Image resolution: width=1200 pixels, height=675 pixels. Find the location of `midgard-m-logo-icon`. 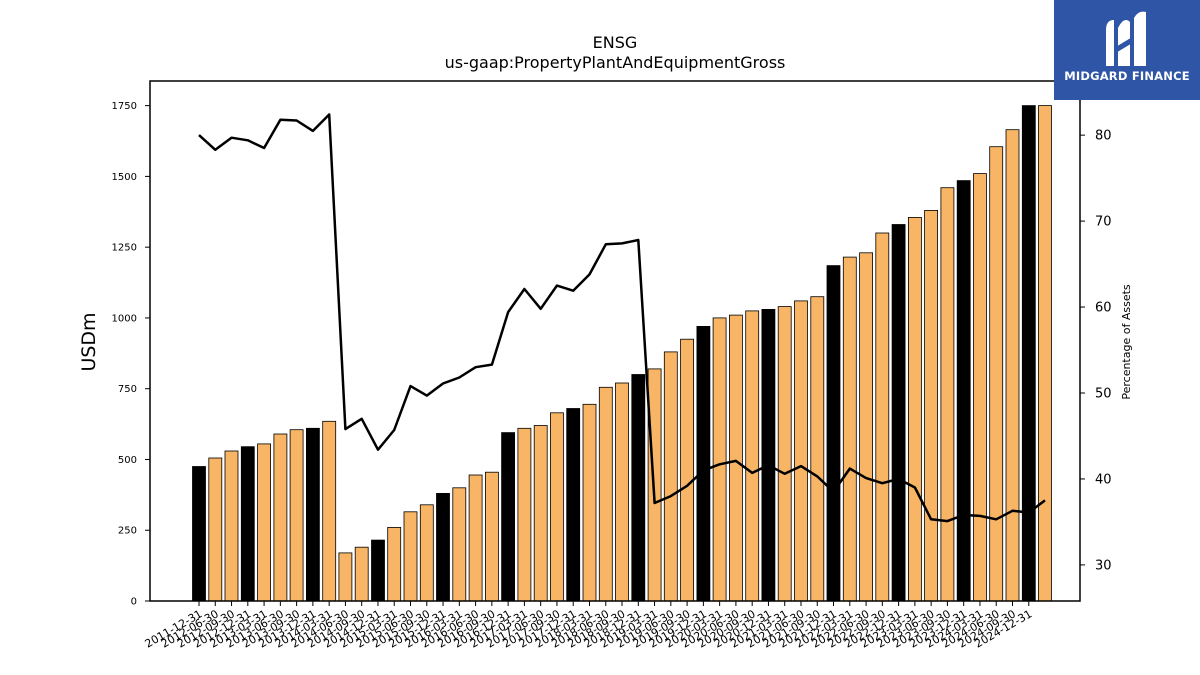

midgard-m-logo-icon is located at coordinates (1126, 38).